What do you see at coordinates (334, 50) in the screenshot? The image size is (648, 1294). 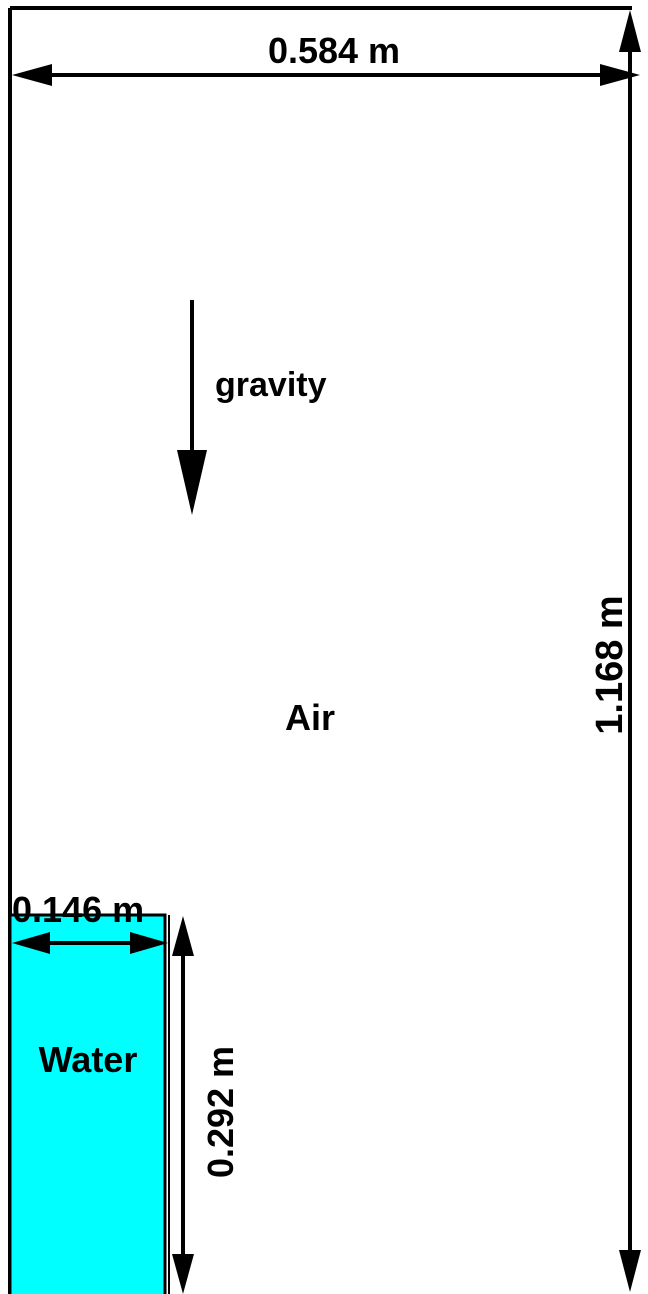 I see `width-label: 0.584 m` at bounding box center [334, 50].